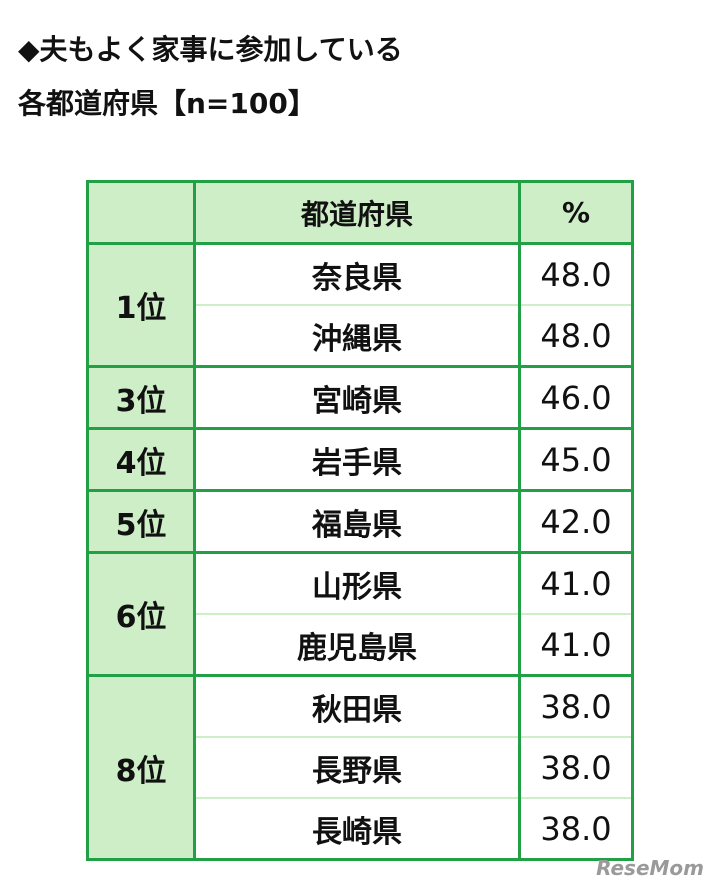 The height and width of the screenshot is (888, 718). I want to click on prefecture-cell: 岩手県, so click(356, 459).